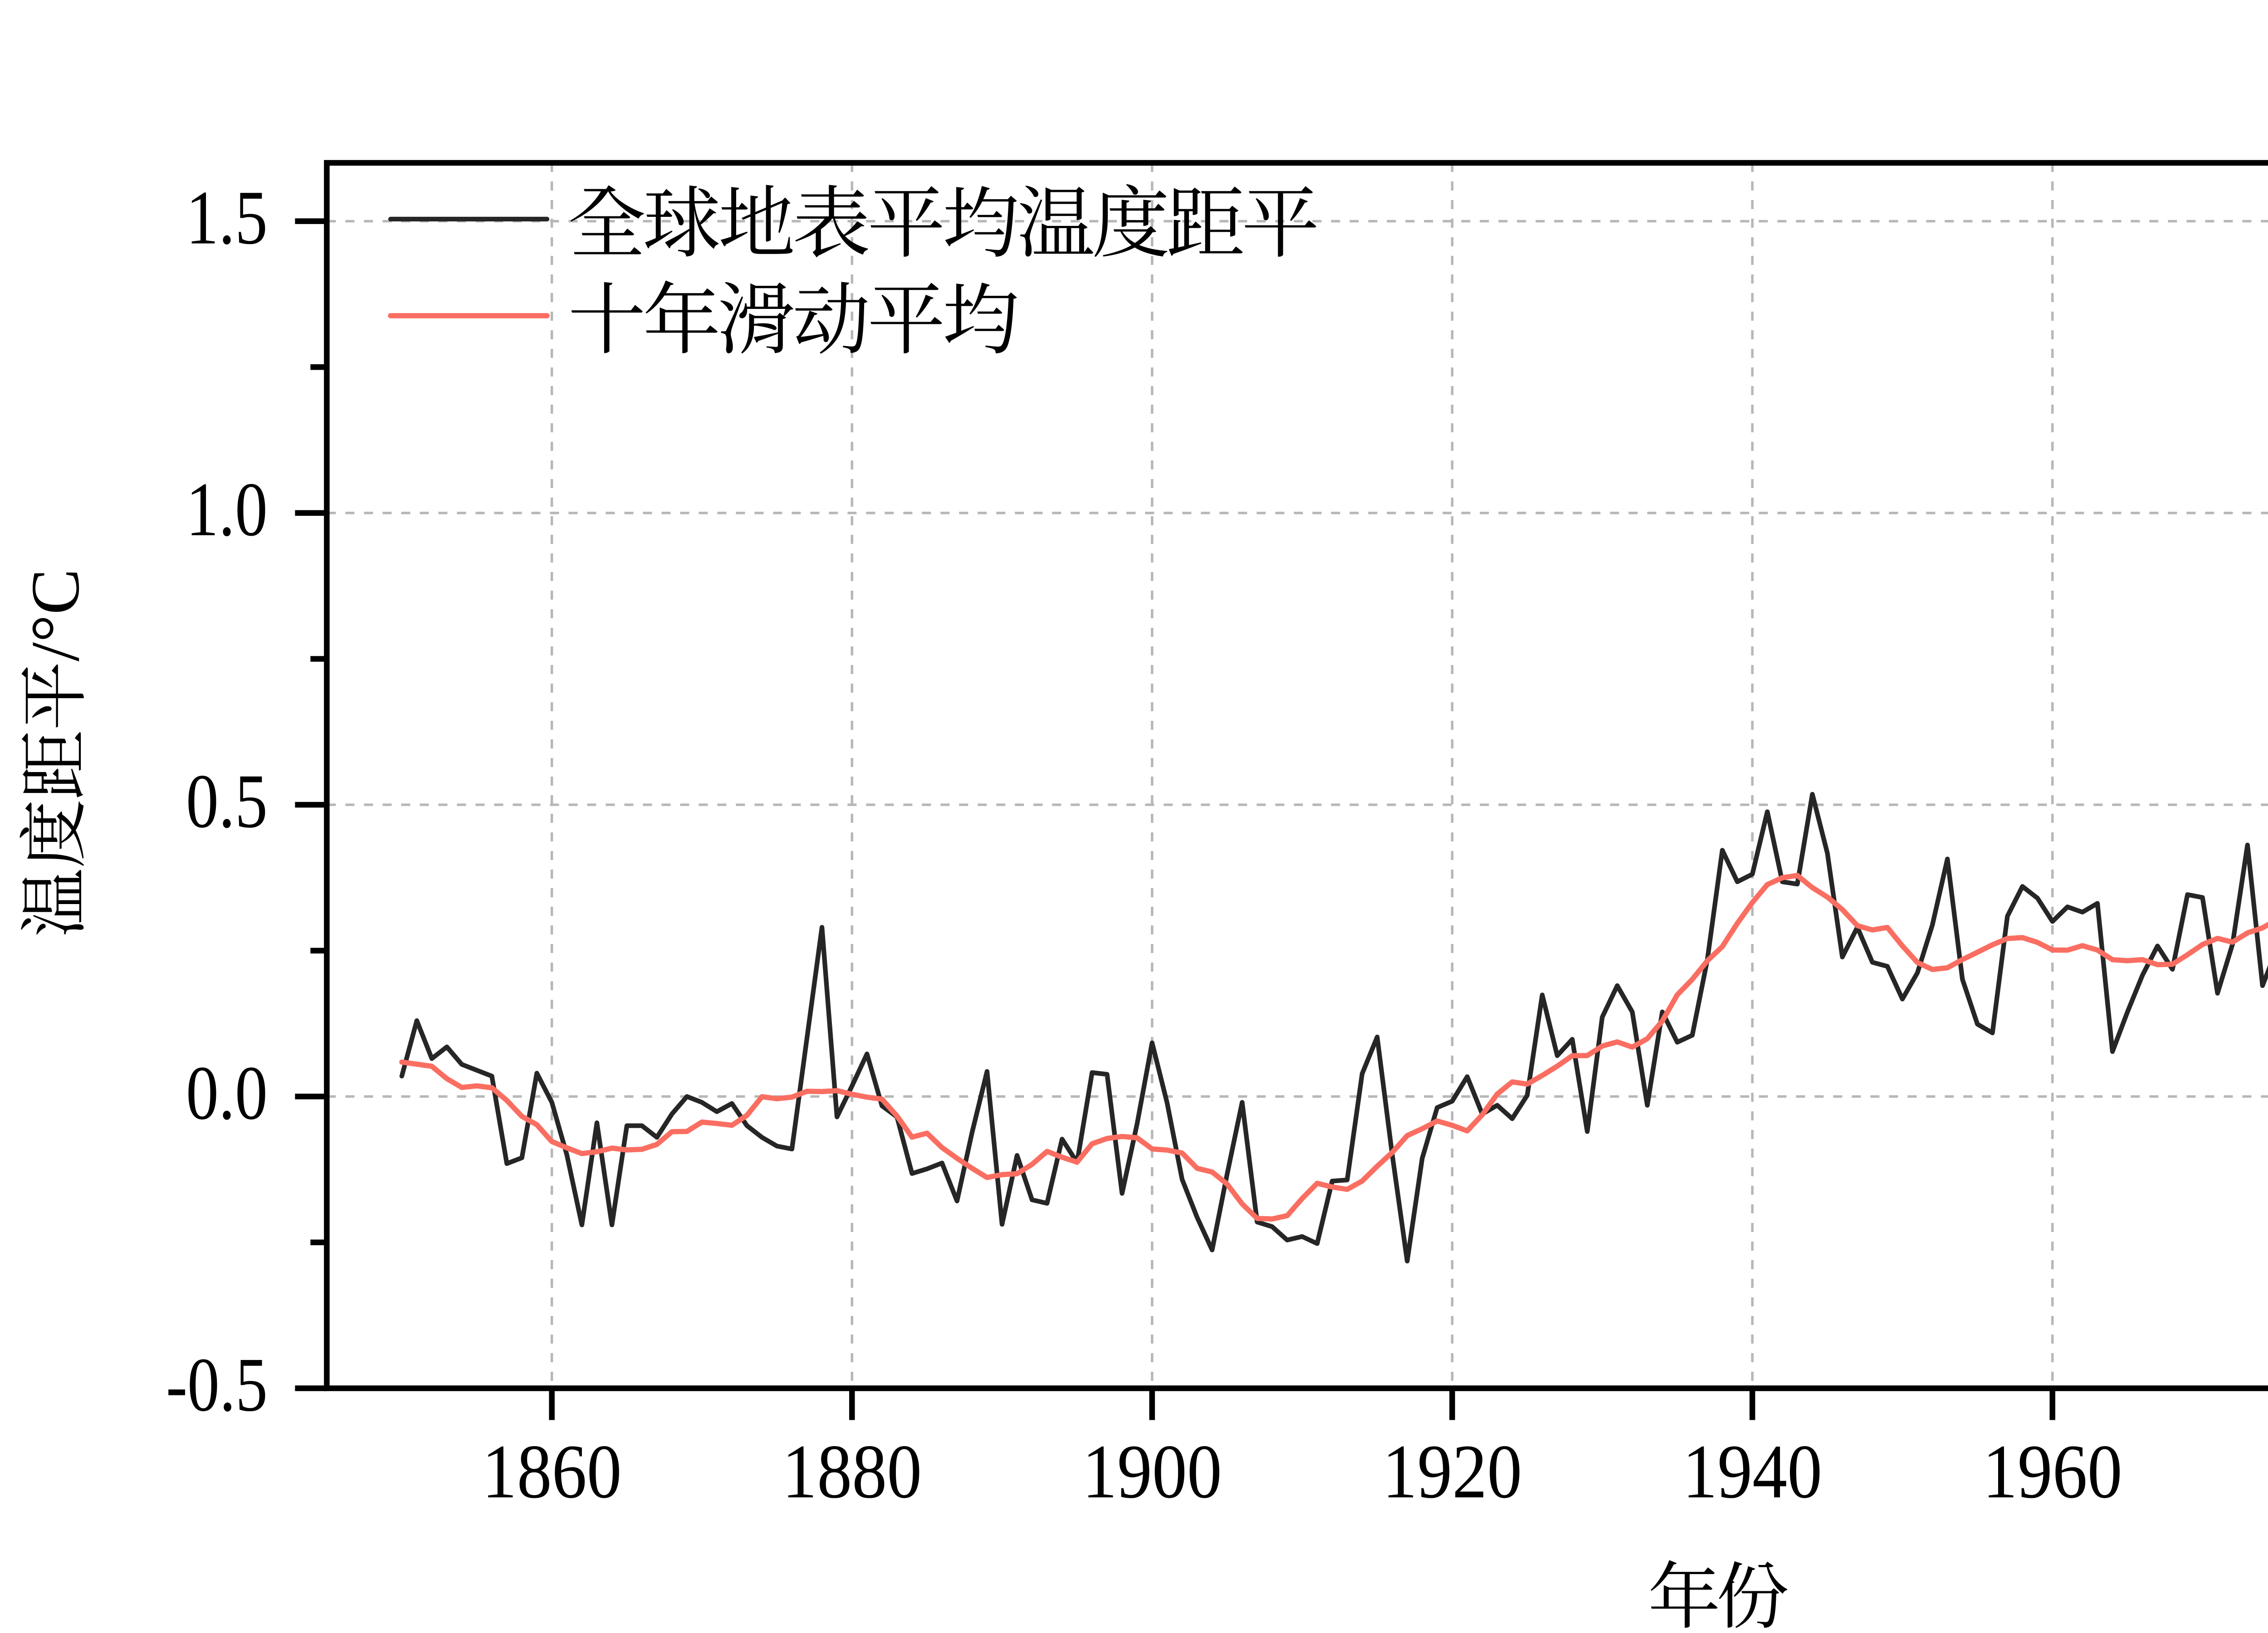 This screenshot has height=1633, width=2268. Describe the element at coordinates (55, 615) in the screenshot. I see `svg-text: /°C` at that location.